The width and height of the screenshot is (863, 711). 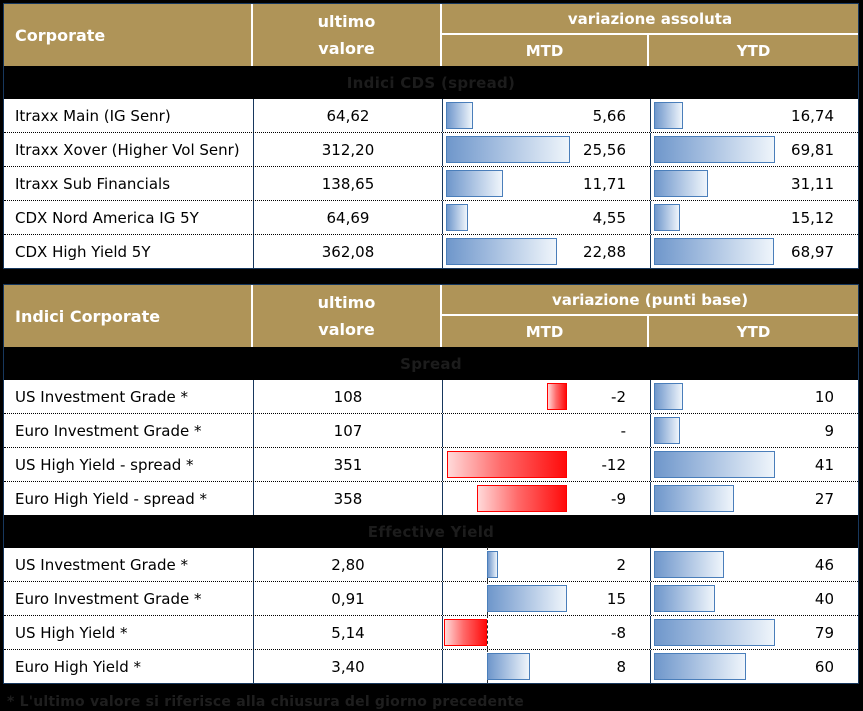 What do you see at coordinates (754, 498) in the screenshot?
I see `ytd-bar-cell: 27` at bounding box center [754, 498].